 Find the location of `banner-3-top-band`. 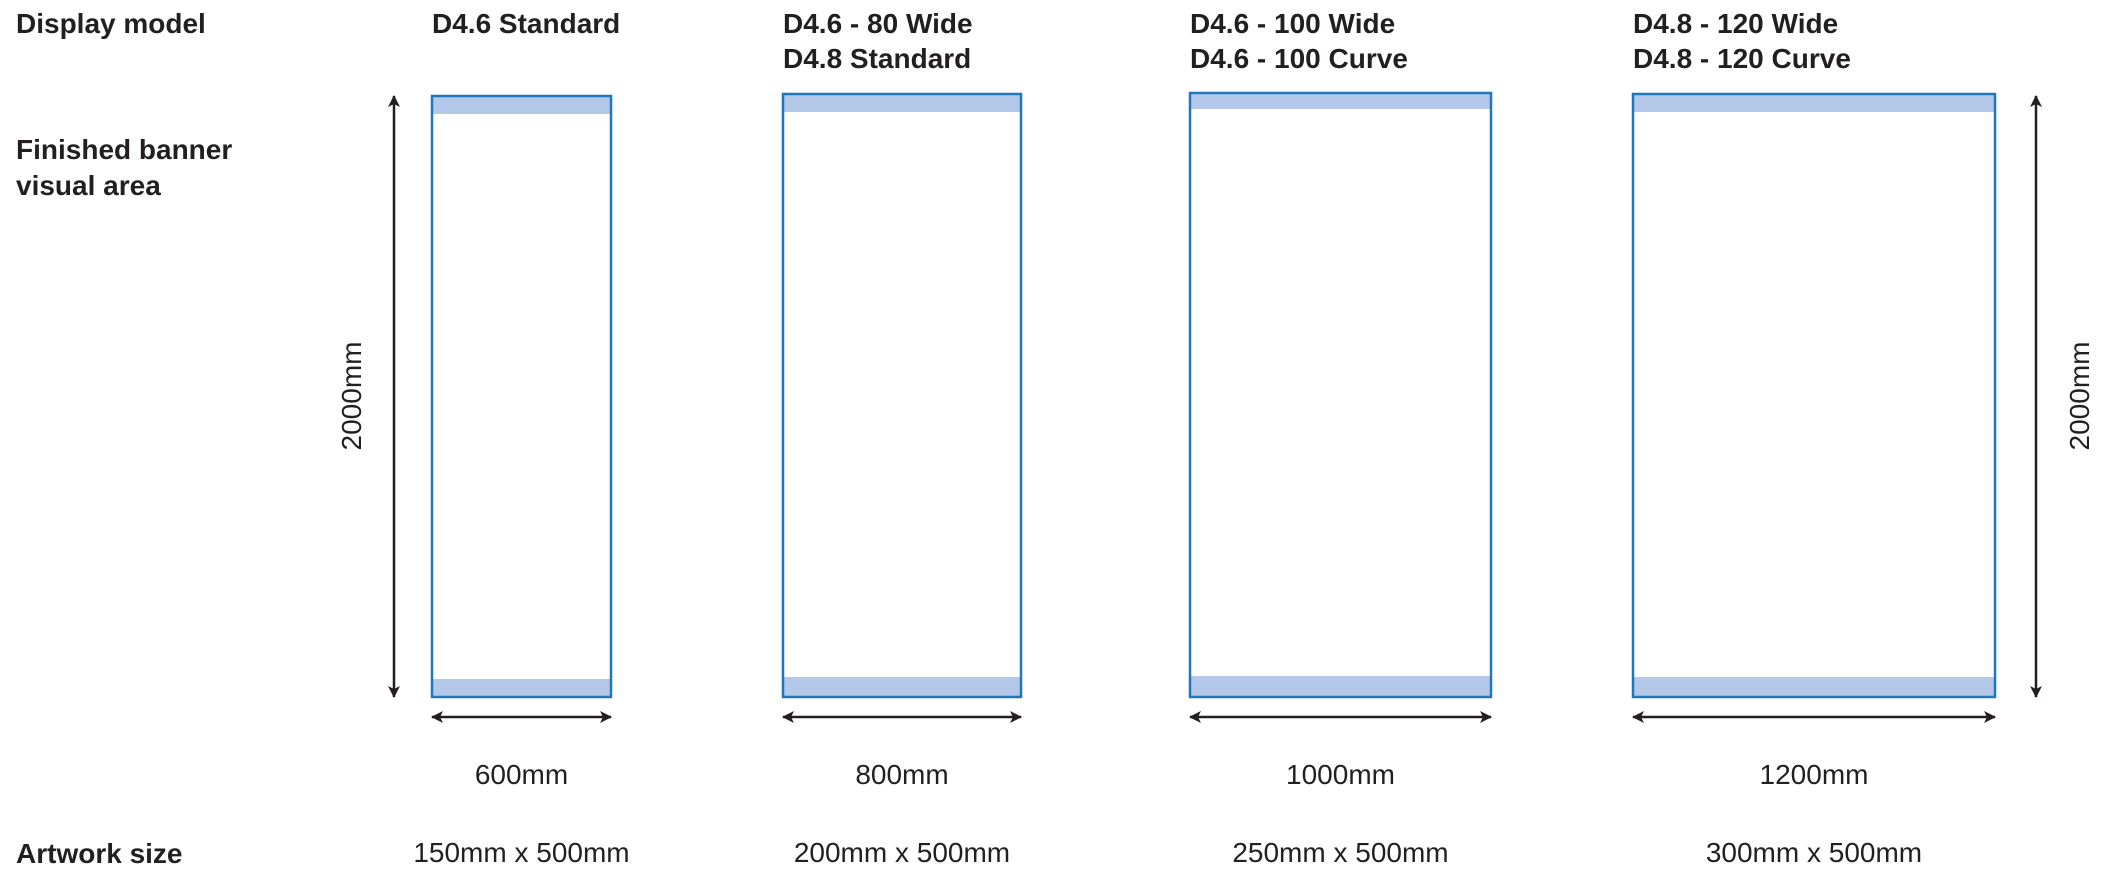

banner-3-top-band is located at coordinates (1340, 101).